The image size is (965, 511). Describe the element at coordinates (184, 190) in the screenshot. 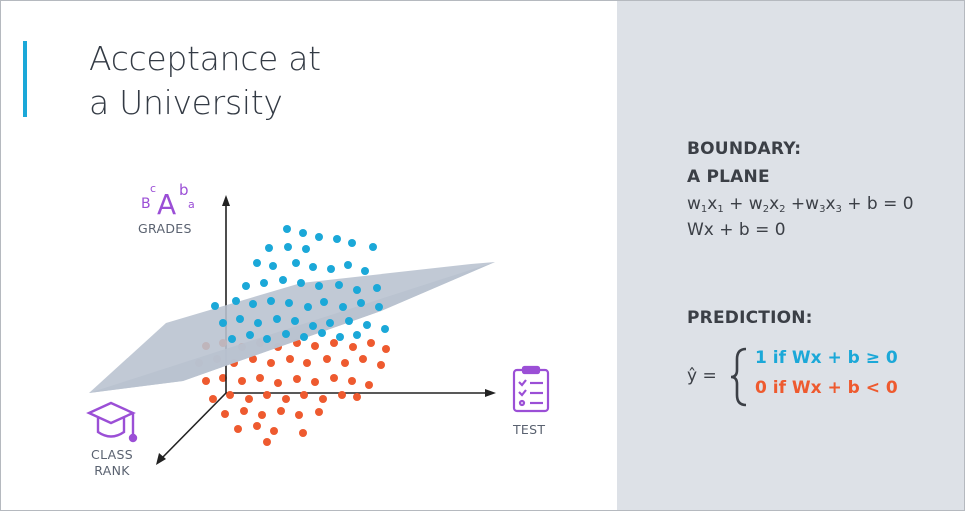

I see `svg-text: b` at that location.